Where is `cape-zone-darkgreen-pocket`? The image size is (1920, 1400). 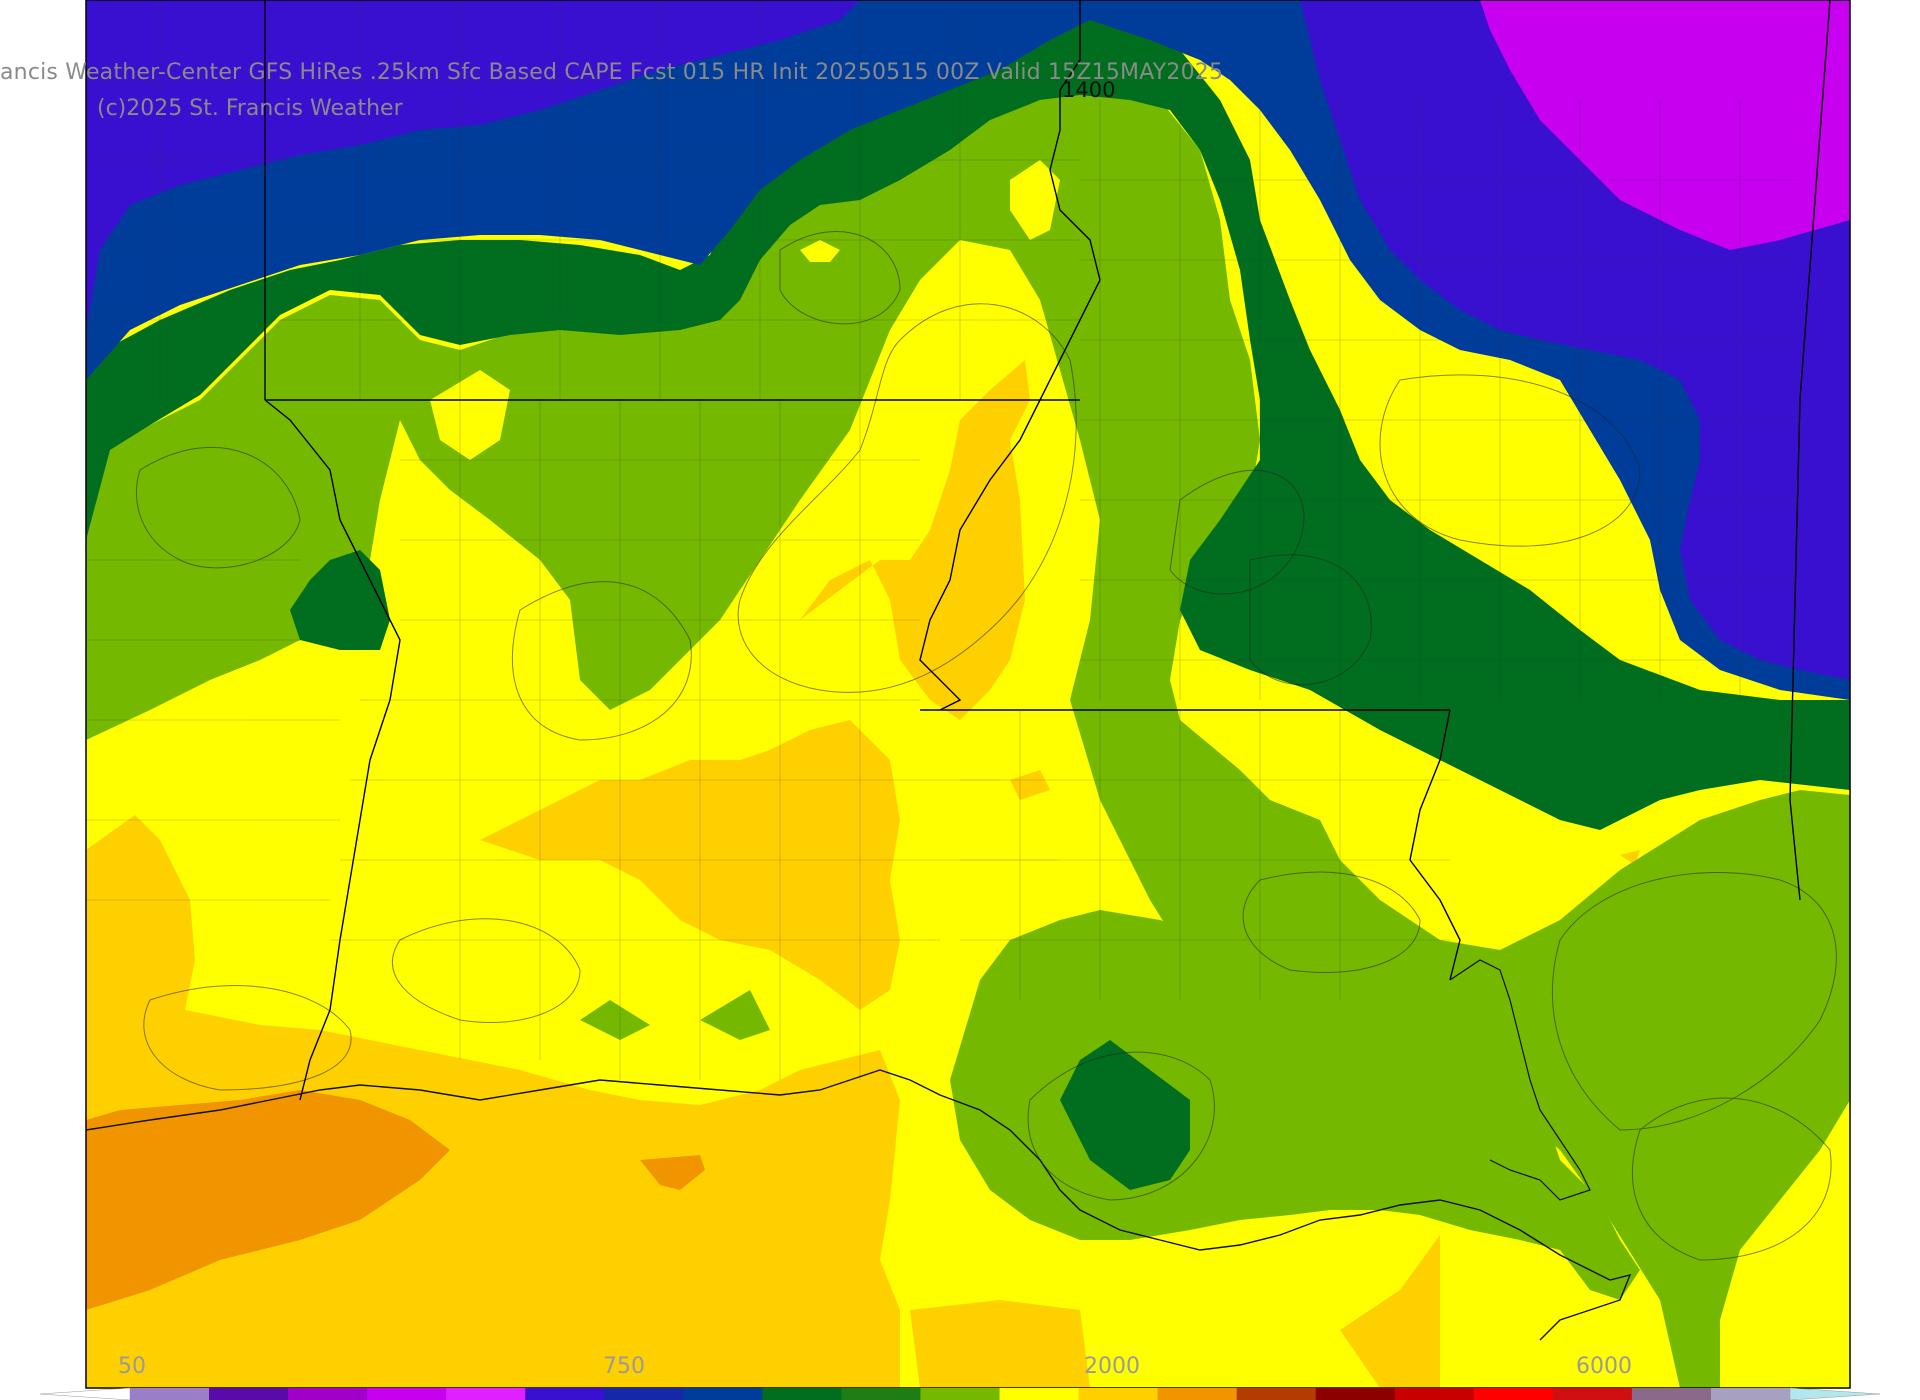 cape-zone-darkgreen-pocket is located at coordinates (1125, 1115).